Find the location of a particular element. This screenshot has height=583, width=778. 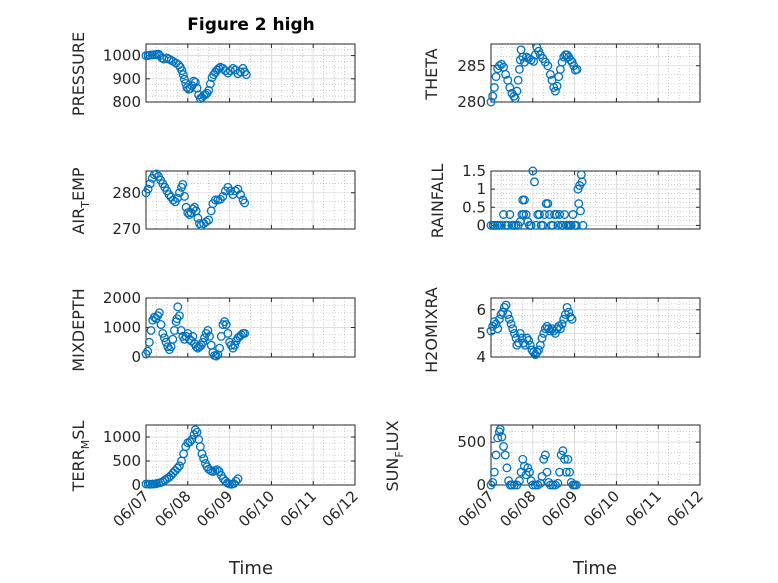

y-axis-label-theta: THETA is located at coordinates (431, 74).